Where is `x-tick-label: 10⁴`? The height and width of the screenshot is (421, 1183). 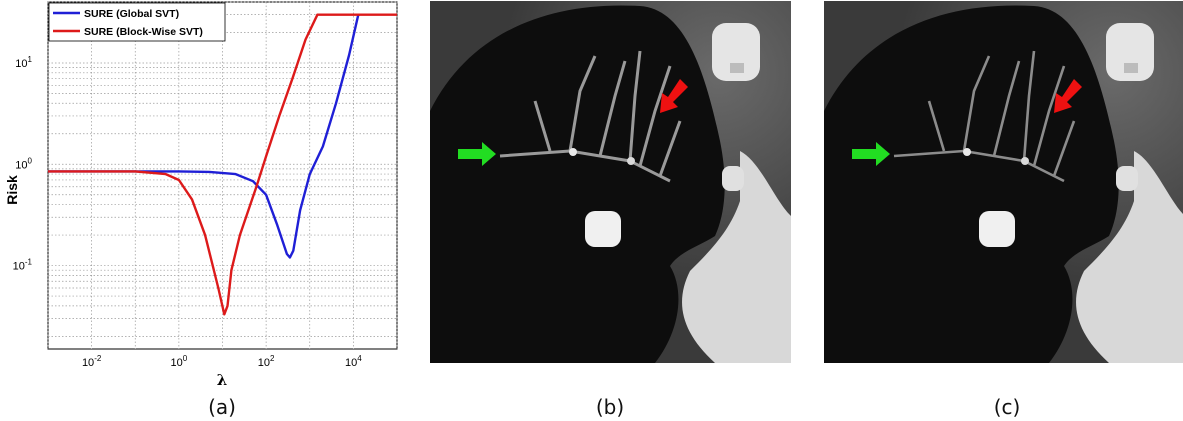
x-tick-label: 10⁴ is located at coordinates (353, 361).